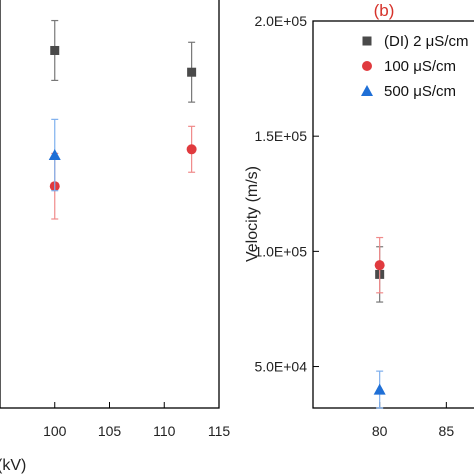  I want to click on panel-a-x-tick-label: 105, so click(110, 431).